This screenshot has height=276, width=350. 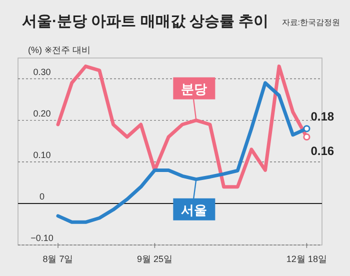 I want to click on series-label: 서울, so click(x=194, y=210).